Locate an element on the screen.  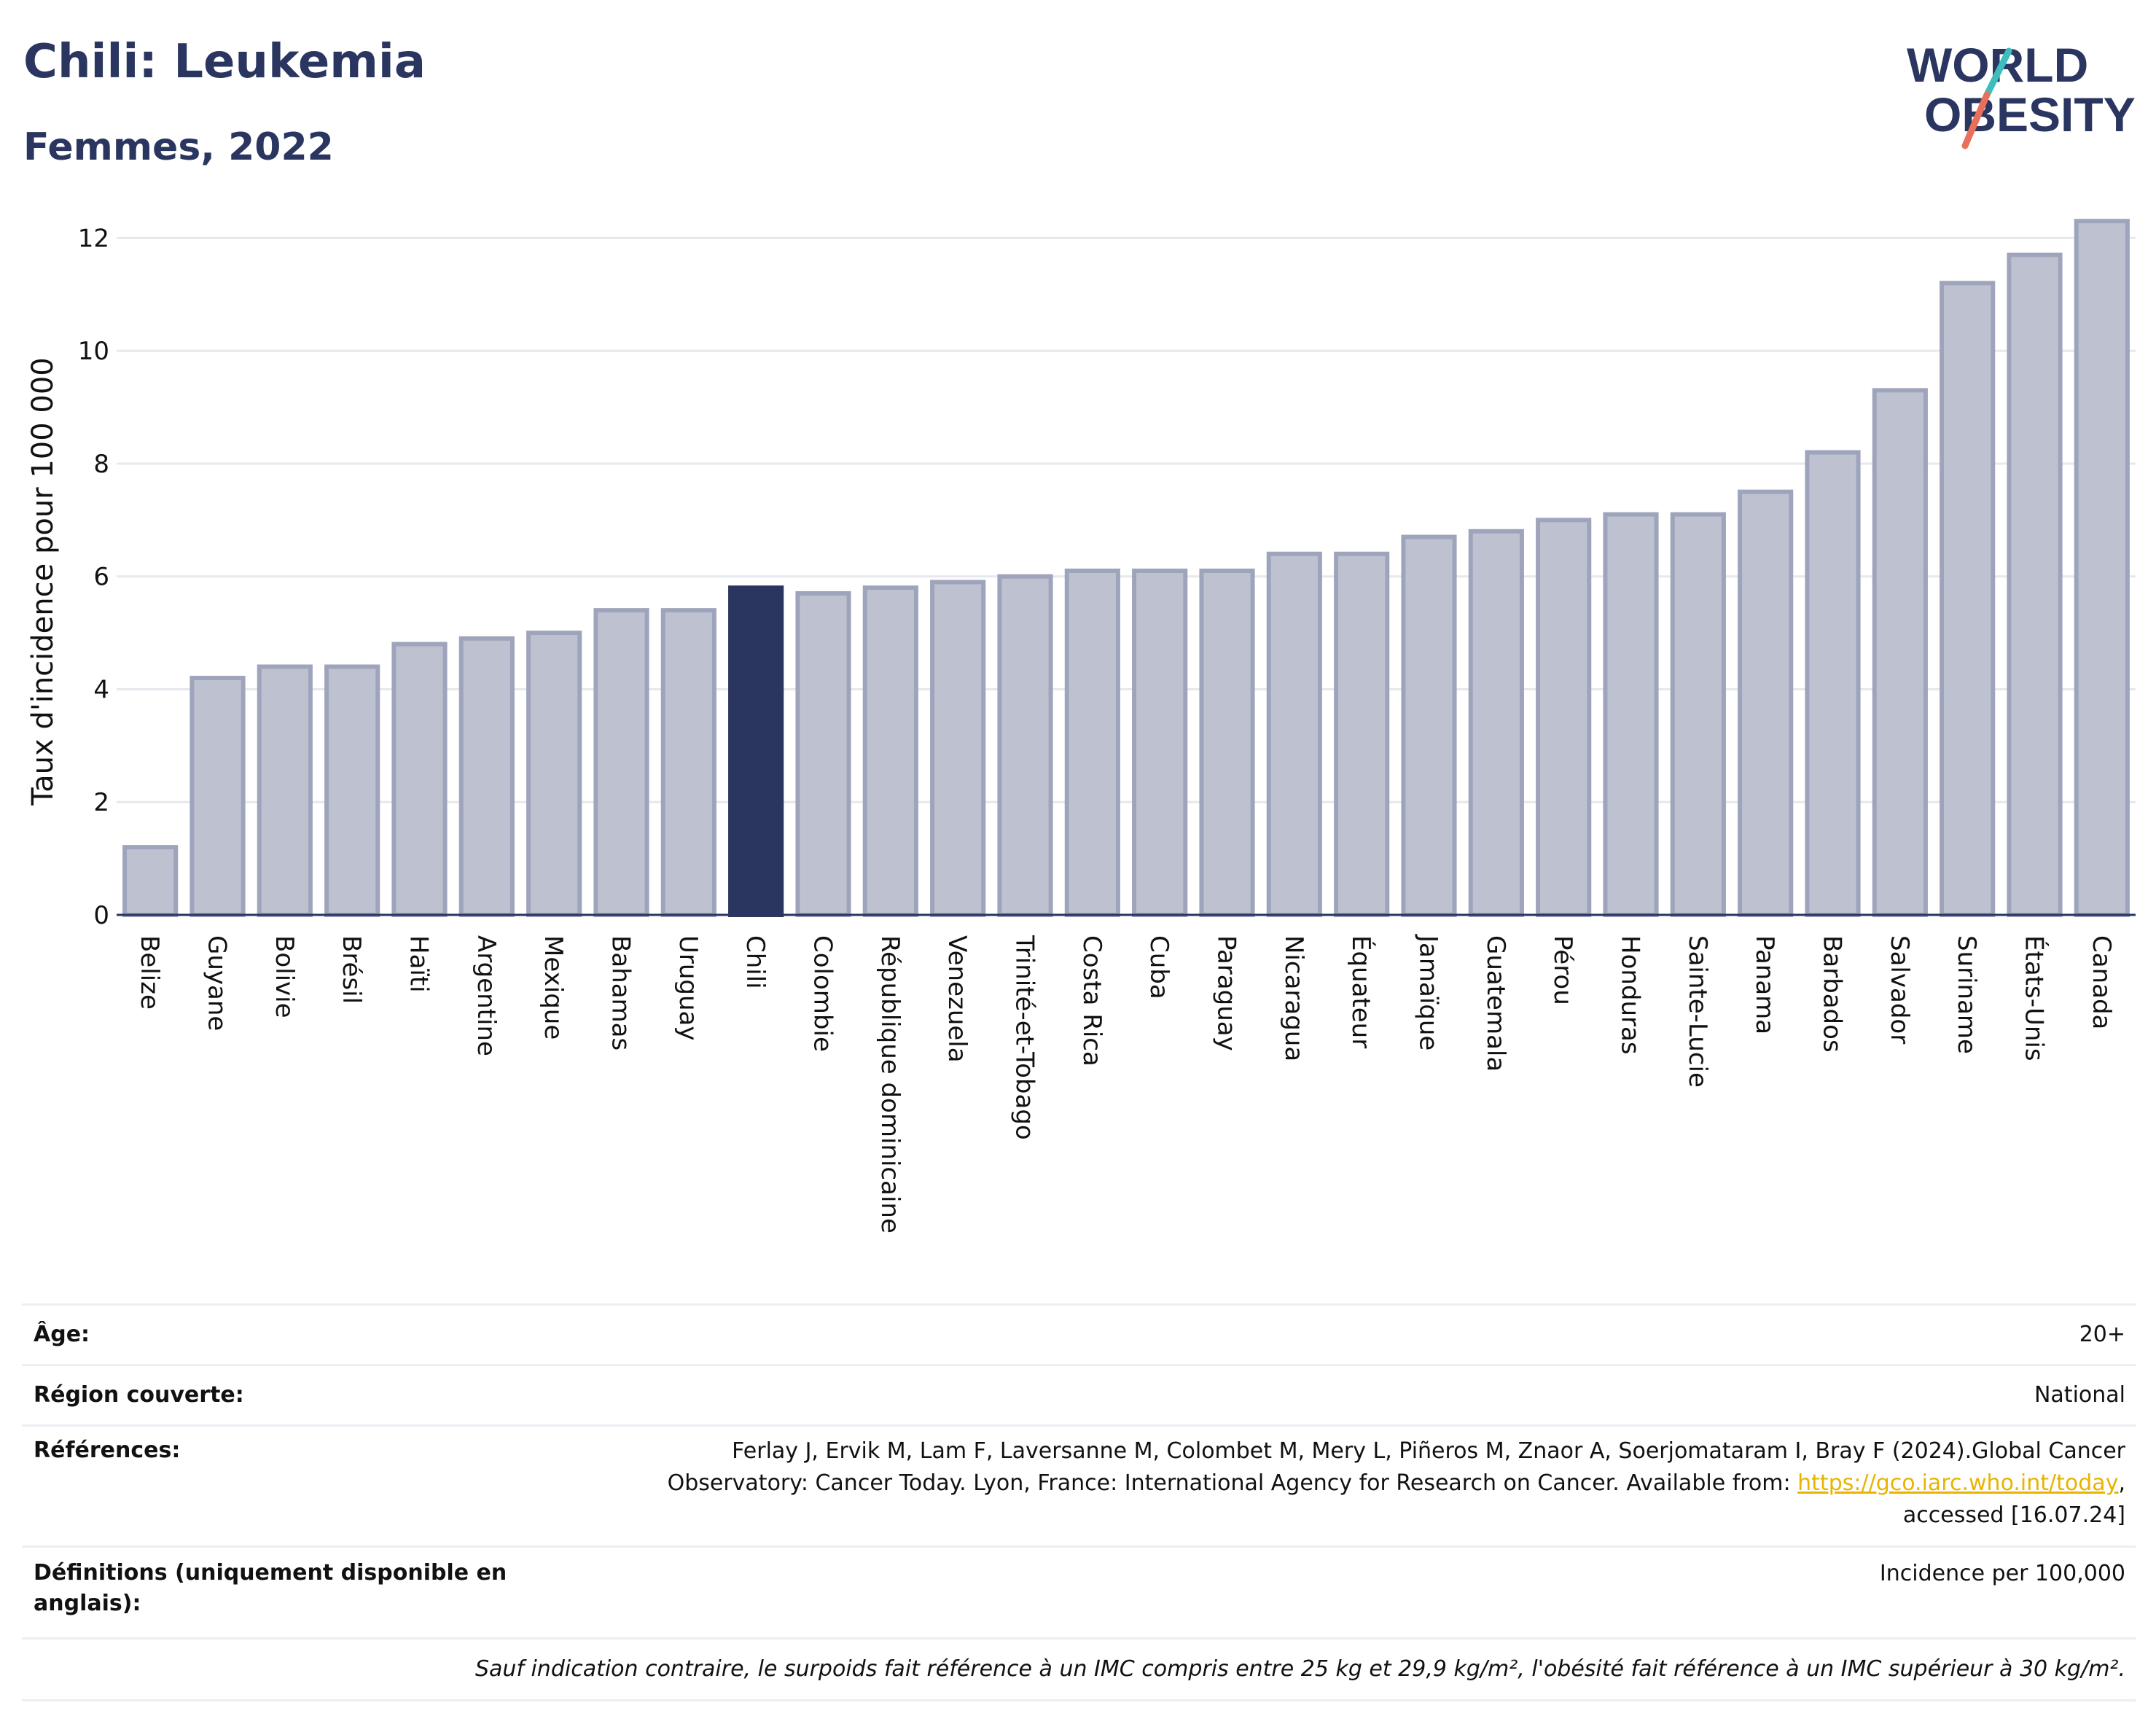
x-tick-label: République dominicaine is located at coordinates (890, 1084).